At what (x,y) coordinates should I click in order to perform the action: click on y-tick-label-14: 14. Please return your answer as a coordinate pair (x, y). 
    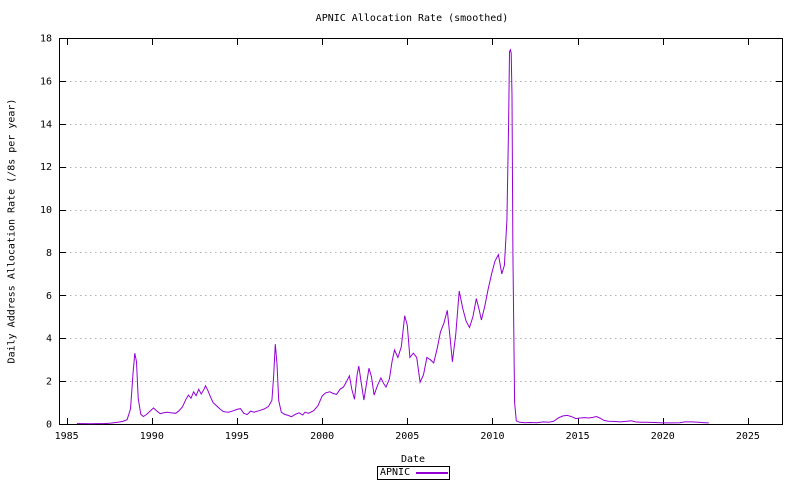
    Looking at the image, I should click on (46, 124).